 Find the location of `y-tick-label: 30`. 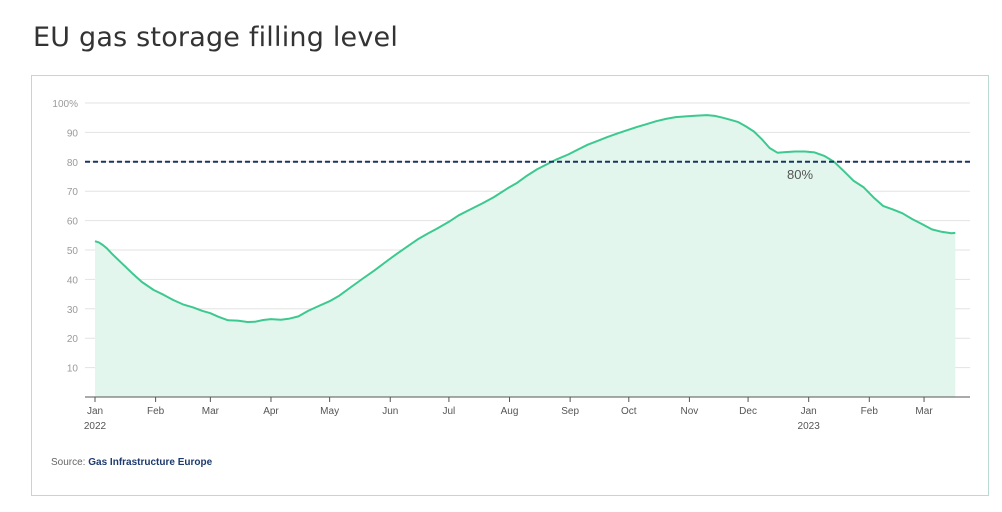

y-tick-label: 30 is located at coordinates (73, 310).